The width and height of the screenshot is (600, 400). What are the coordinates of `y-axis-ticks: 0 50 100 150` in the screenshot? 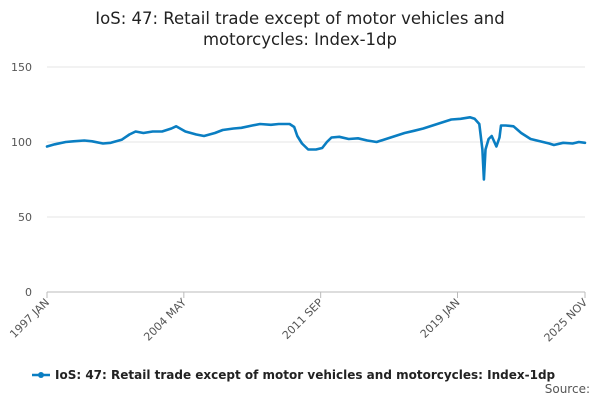 It's located at (21, 180).